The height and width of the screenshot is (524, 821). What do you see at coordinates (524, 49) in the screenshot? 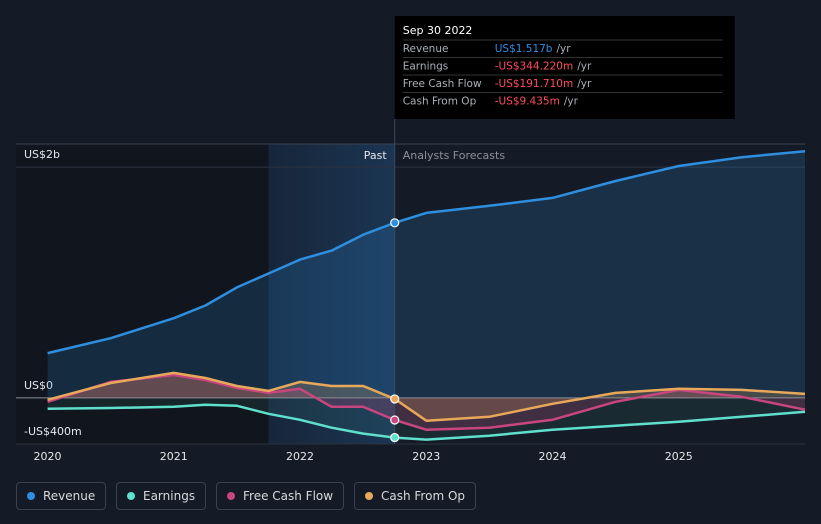
I see `tooltip-value-text: US$1.517b` at bounding box center [524, 49].